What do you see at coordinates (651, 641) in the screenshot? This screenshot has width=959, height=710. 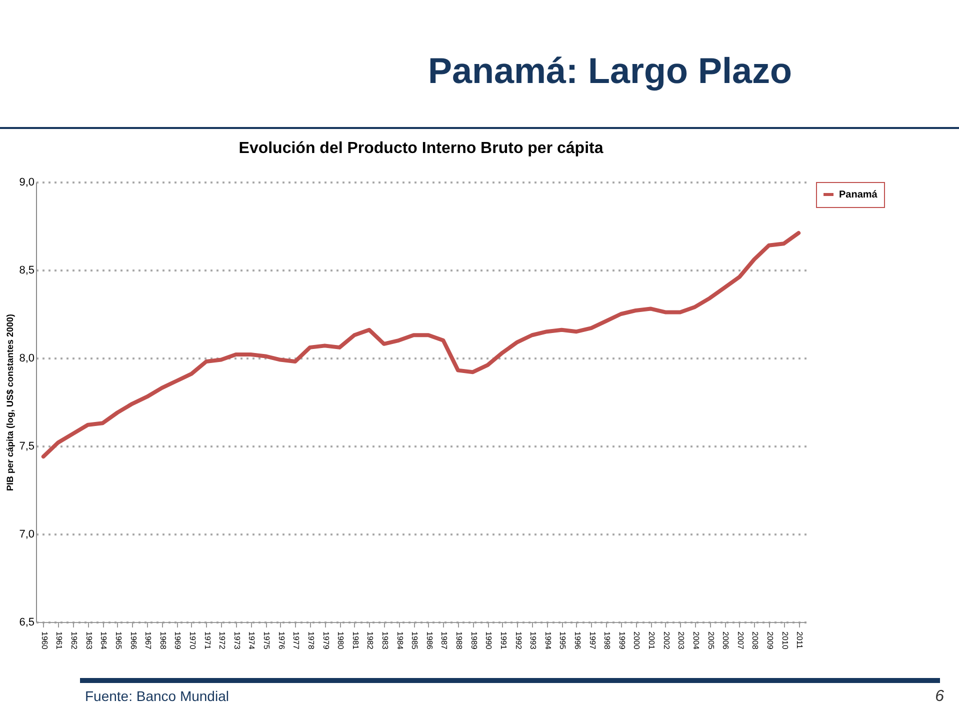 I see `x-tick-label: 2001` at bounding box center [651, 641].